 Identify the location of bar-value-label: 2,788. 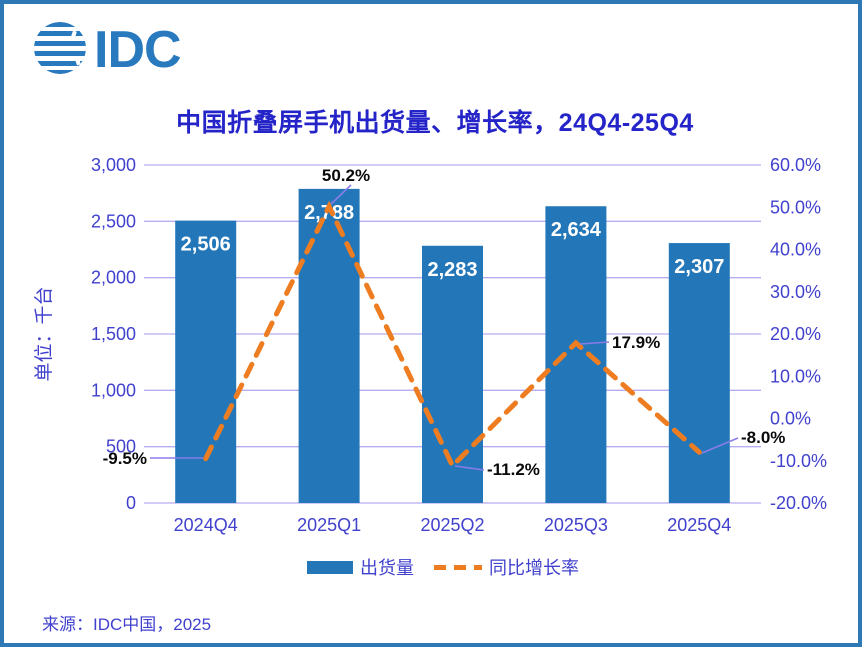
(329, 213).